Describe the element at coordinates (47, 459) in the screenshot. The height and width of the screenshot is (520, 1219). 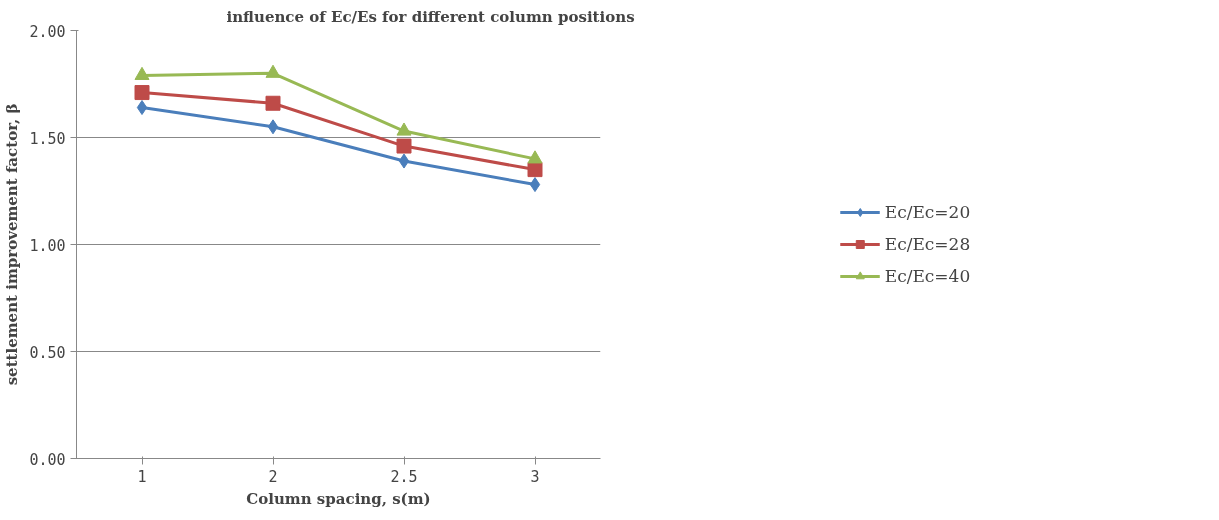
I see `y-tick-label: 0.00` at that location.